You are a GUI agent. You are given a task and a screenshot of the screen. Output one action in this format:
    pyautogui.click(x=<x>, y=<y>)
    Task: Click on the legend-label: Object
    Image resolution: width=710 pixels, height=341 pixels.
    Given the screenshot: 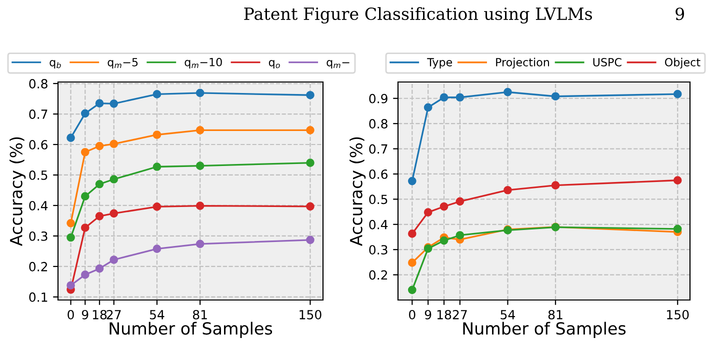 What is the action you would take?
    pyautogui.click(x=682, y=63)
    